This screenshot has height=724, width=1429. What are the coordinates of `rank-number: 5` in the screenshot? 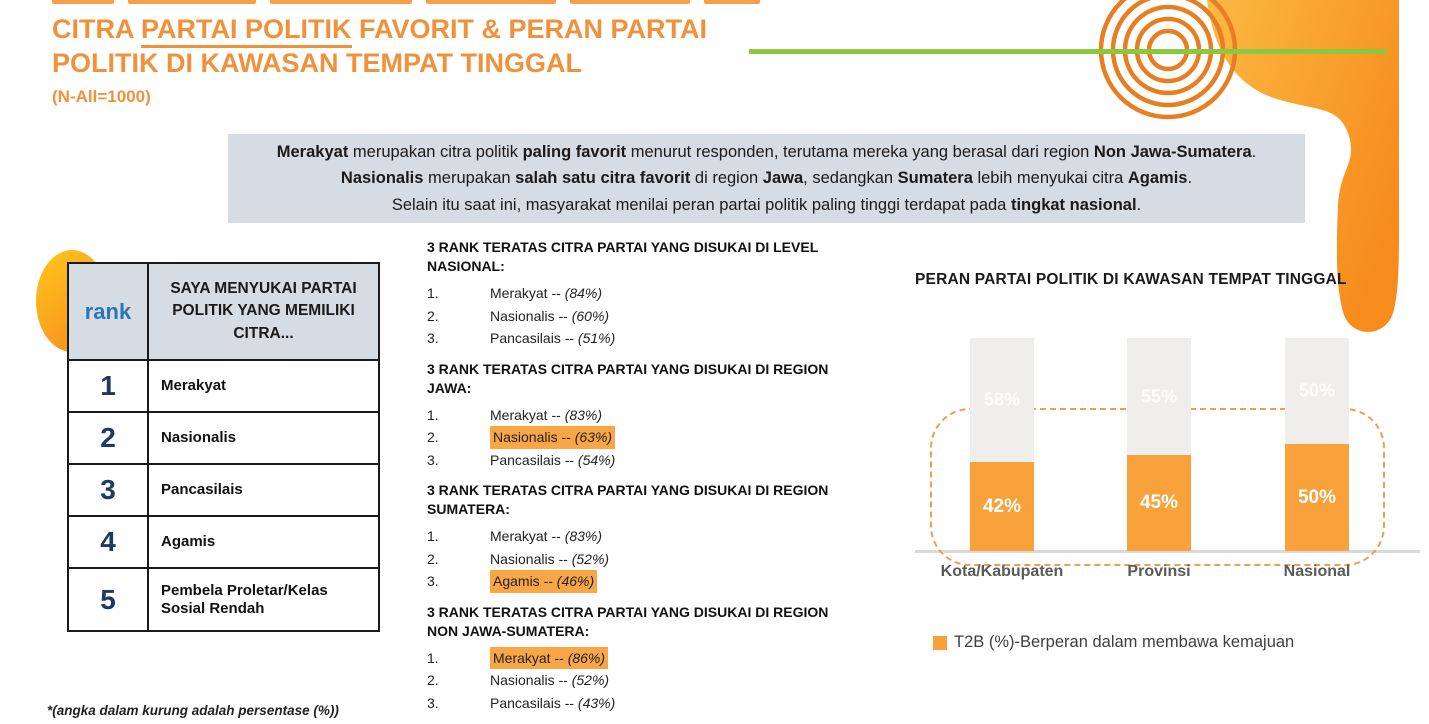 It's located at (109, 599).